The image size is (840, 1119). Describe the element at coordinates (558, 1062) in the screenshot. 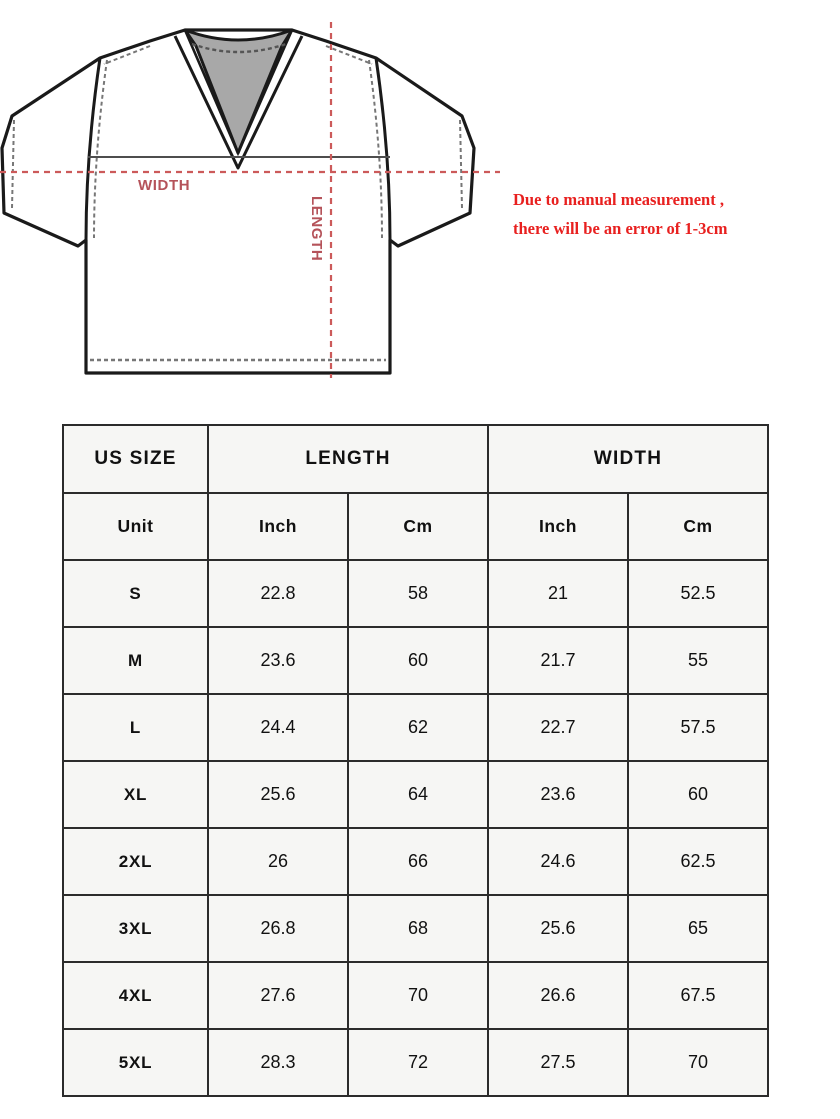

I see `cell-width-inch: 27.5` at that location.